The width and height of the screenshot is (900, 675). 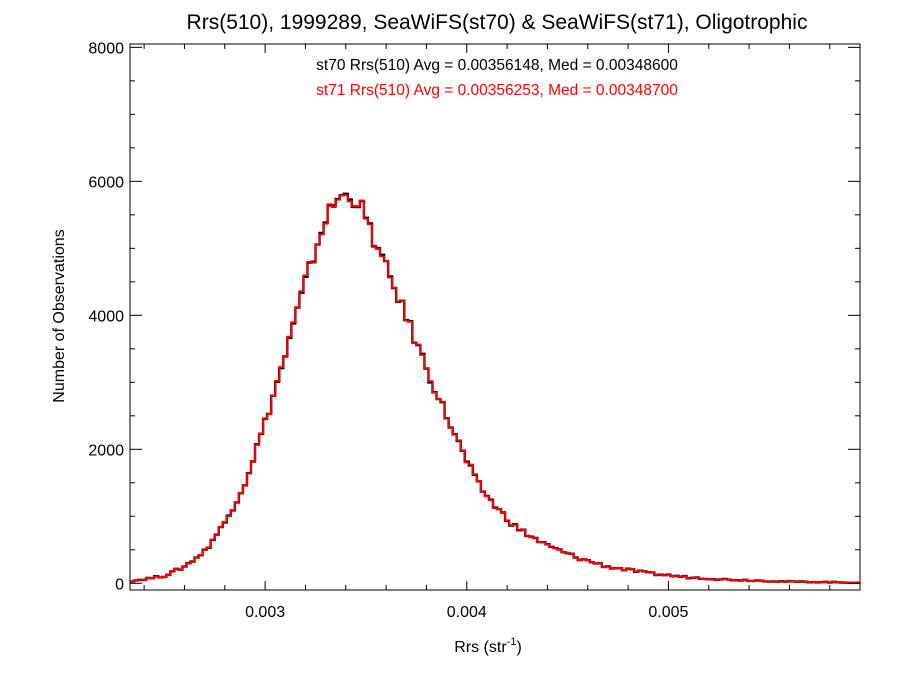 What do you see at coordinates (119, 584) in the screenshot?
I see `y-tick-label: 0` at bounding box center [119, 584].